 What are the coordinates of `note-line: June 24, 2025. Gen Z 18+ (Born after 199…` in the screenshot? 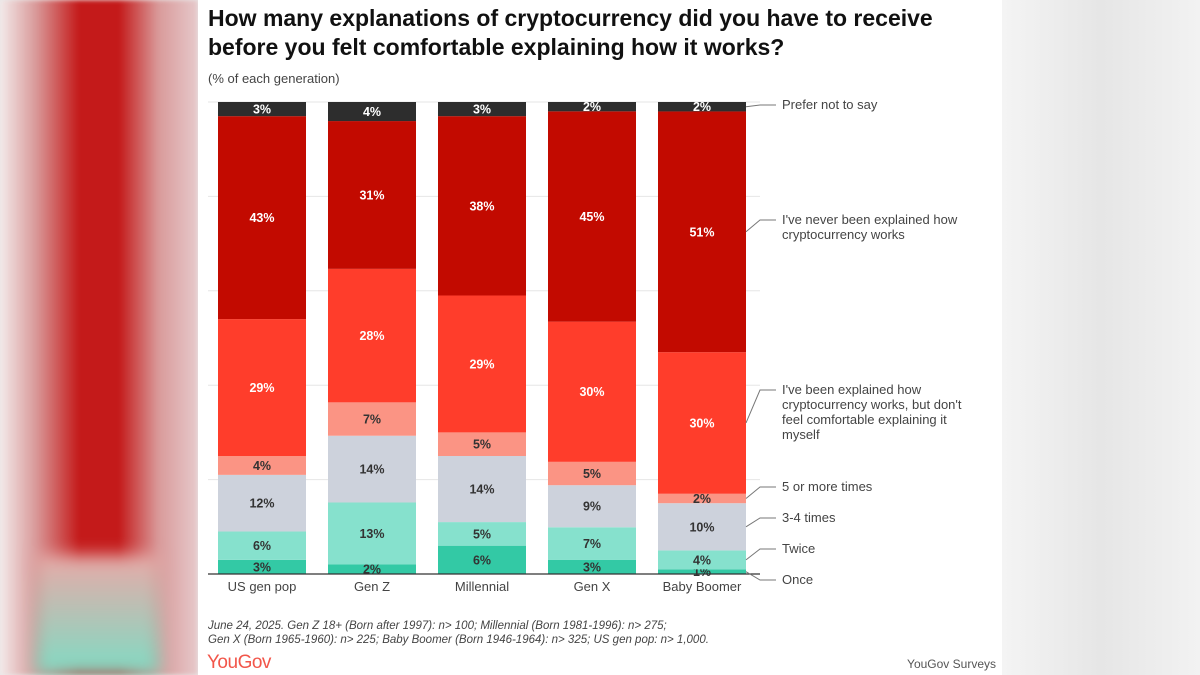 It's located at (437, 626).